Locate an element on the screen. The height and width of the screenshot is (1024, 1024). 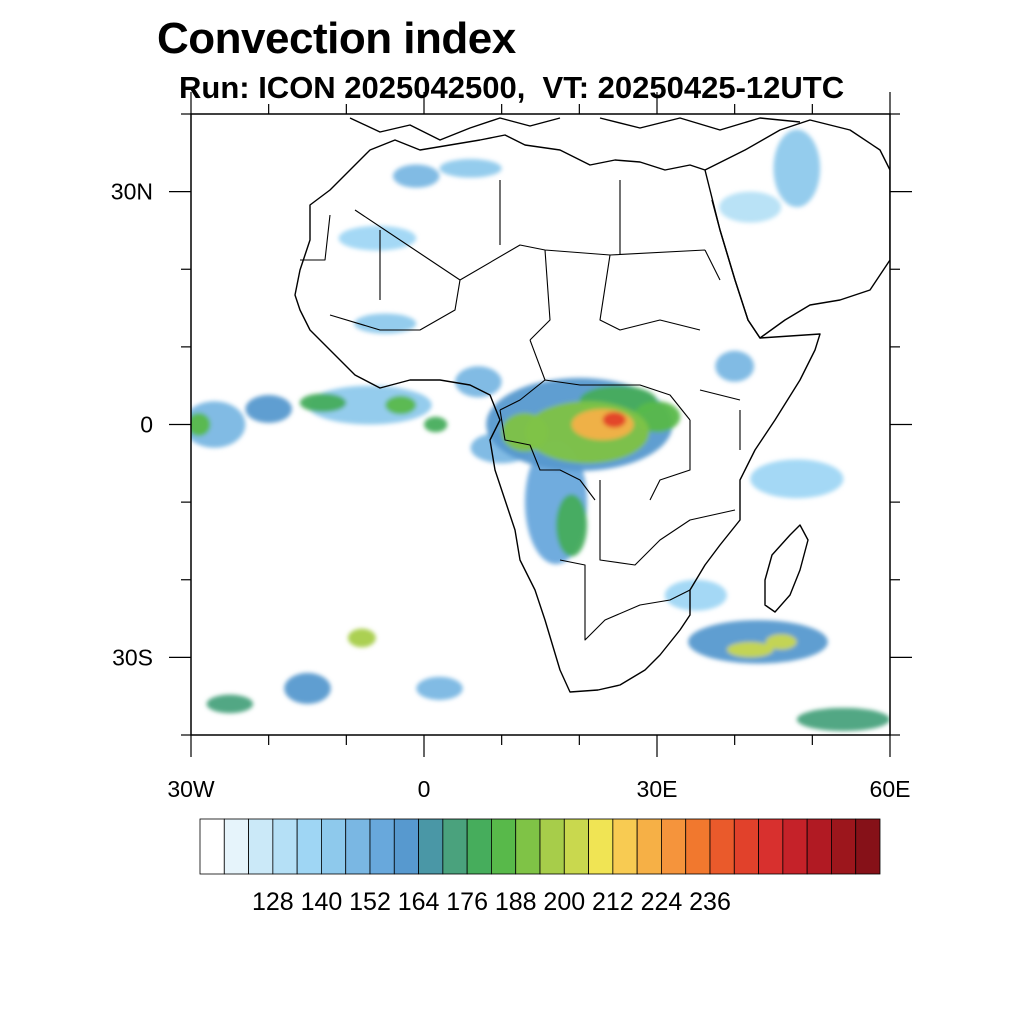
colorbar-label: 200 is located at coordinates (564, 902).